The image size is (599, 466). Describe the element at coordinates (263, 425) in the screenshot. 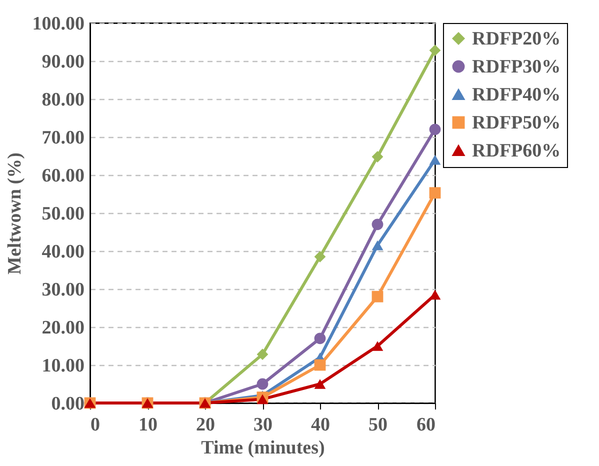

I see `x-tick-label: 30` at that location.